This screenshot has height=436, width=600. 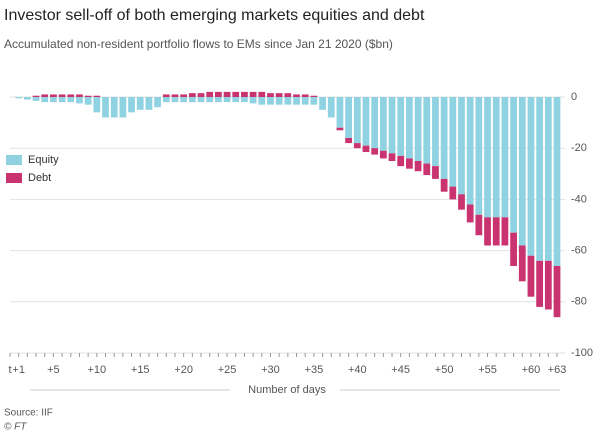 I want to click on legend-swatch, so click(x=14, y=178).